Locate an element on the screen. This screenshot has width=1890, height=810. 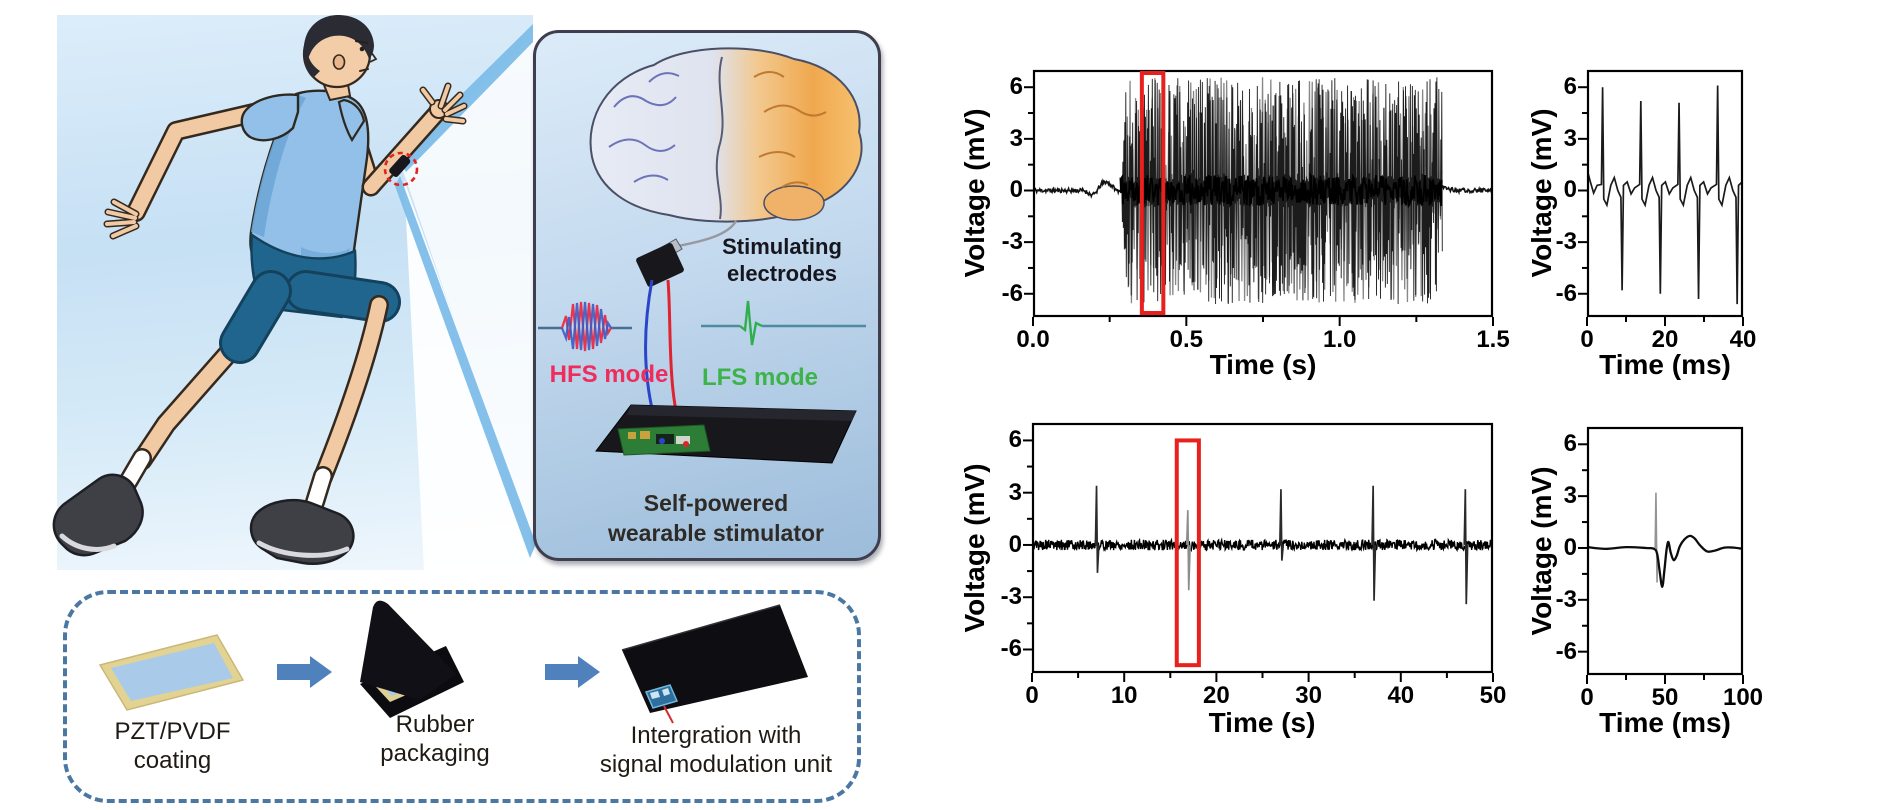
tick-label: 30 is located at coordinates (1308, 695).